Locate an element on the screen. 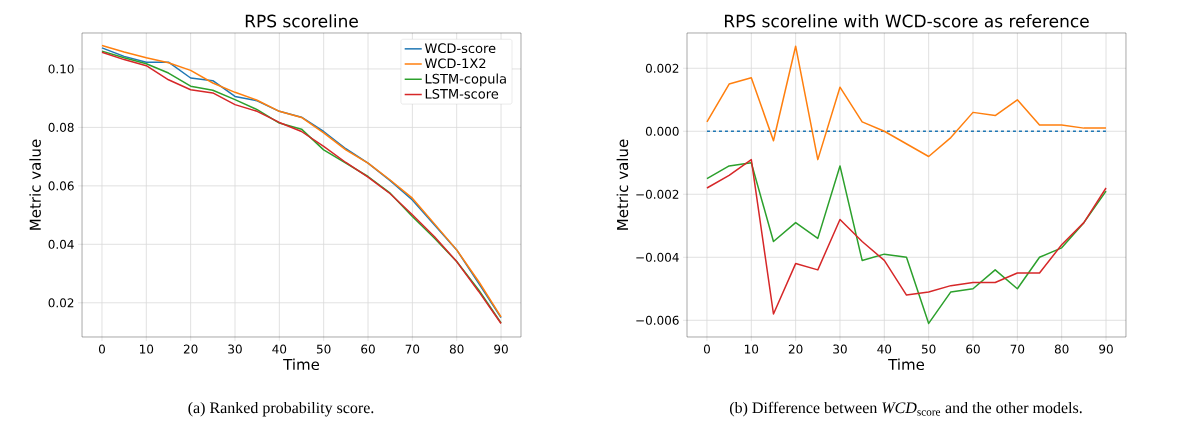  y-tick-label: 0.002 is located at coordinates (662, 68).